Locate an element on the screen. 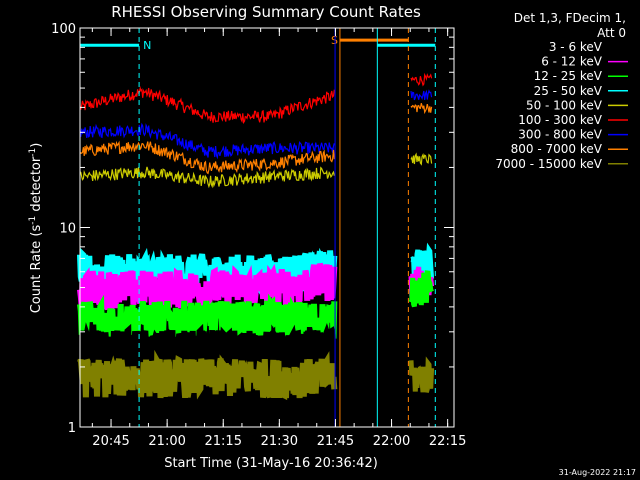 The image size is (640, 480). legend-entry-label: 100 - 300 keV is located at coordinates (560, 120).